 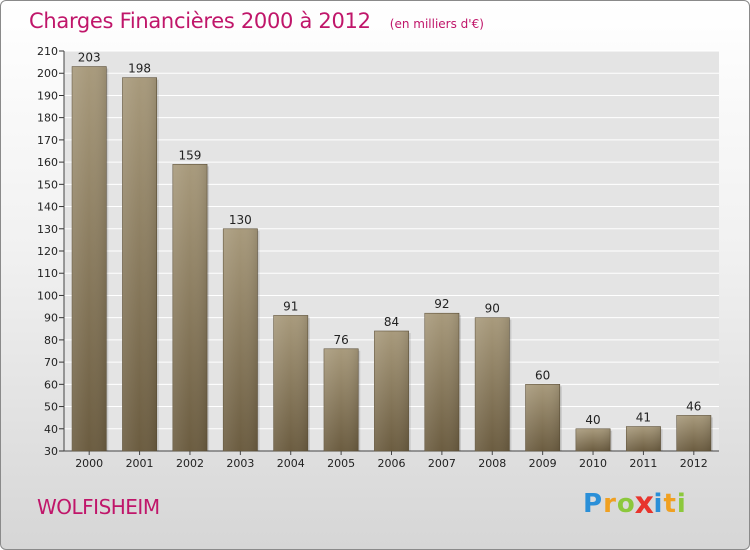 I want to click on x-tick-label: 2003, so click(x=240, y=463).